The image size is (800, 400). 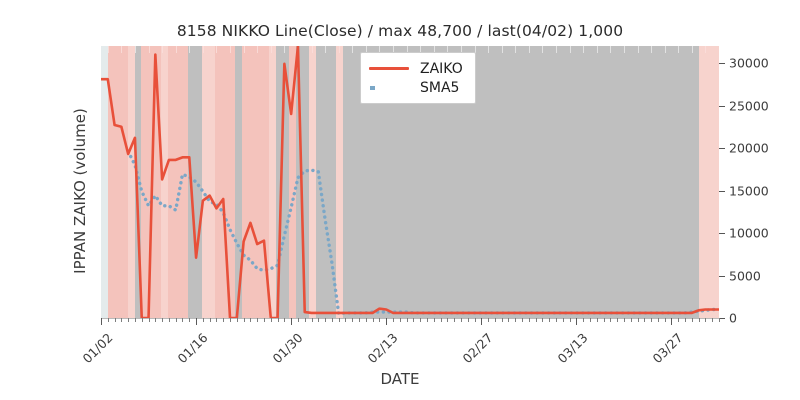 What do you see at coordinates (416, 87) in the screenshot?
I see `legend-item-sma5: SMA5` at bounding box center [416, 87].